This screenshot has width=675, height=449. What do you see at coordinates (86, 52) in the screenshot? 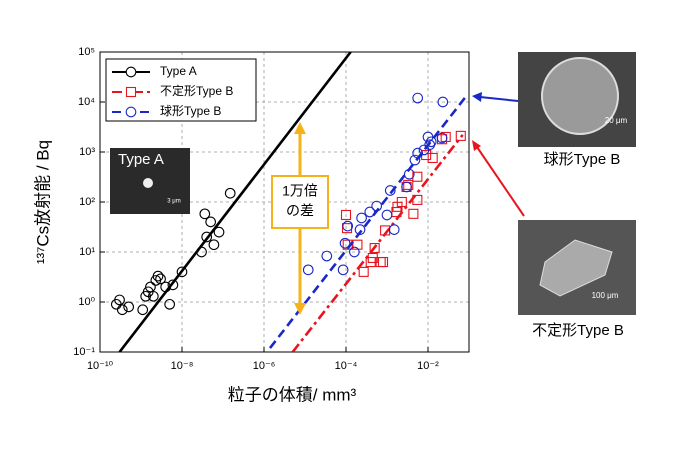
I see `y-tick-label: 10⁵` at bounding box center [86, 52].